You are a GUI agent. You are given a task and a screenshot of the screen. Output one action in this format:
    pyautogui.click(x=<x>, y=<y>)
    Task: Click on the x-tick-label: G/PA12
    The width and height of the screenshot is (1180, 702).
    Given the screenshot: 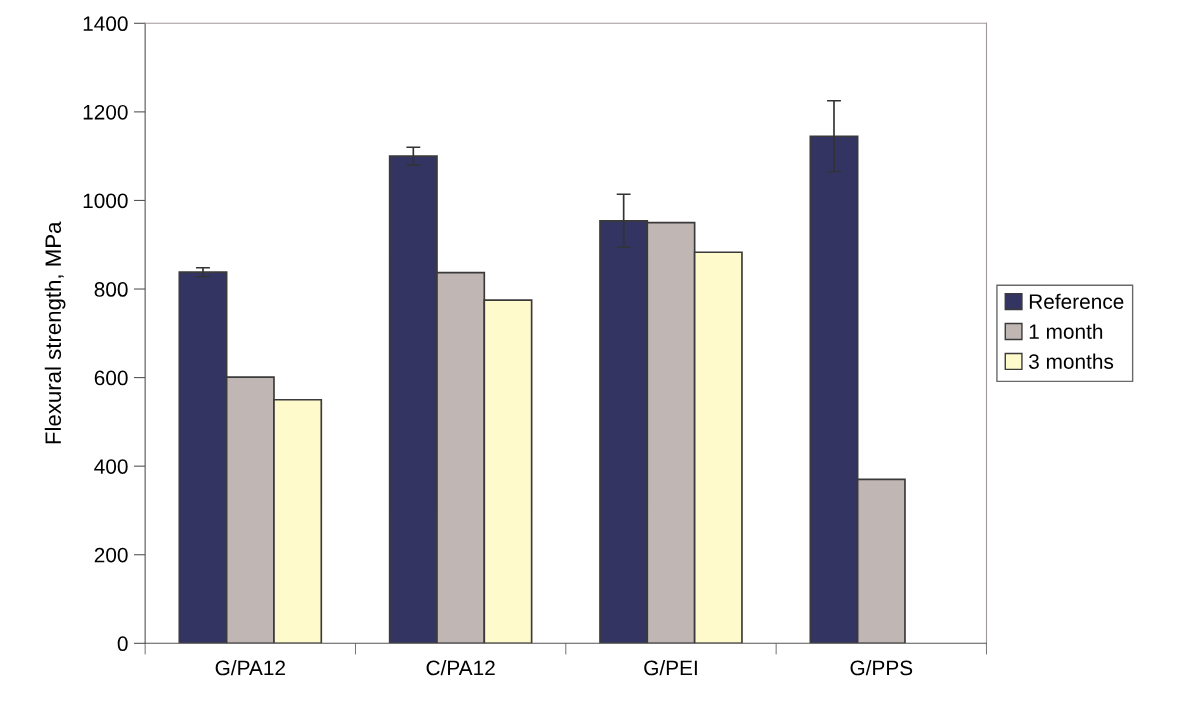 What is the action you would take?
    pyautogui.click(x=250, y=667)
    